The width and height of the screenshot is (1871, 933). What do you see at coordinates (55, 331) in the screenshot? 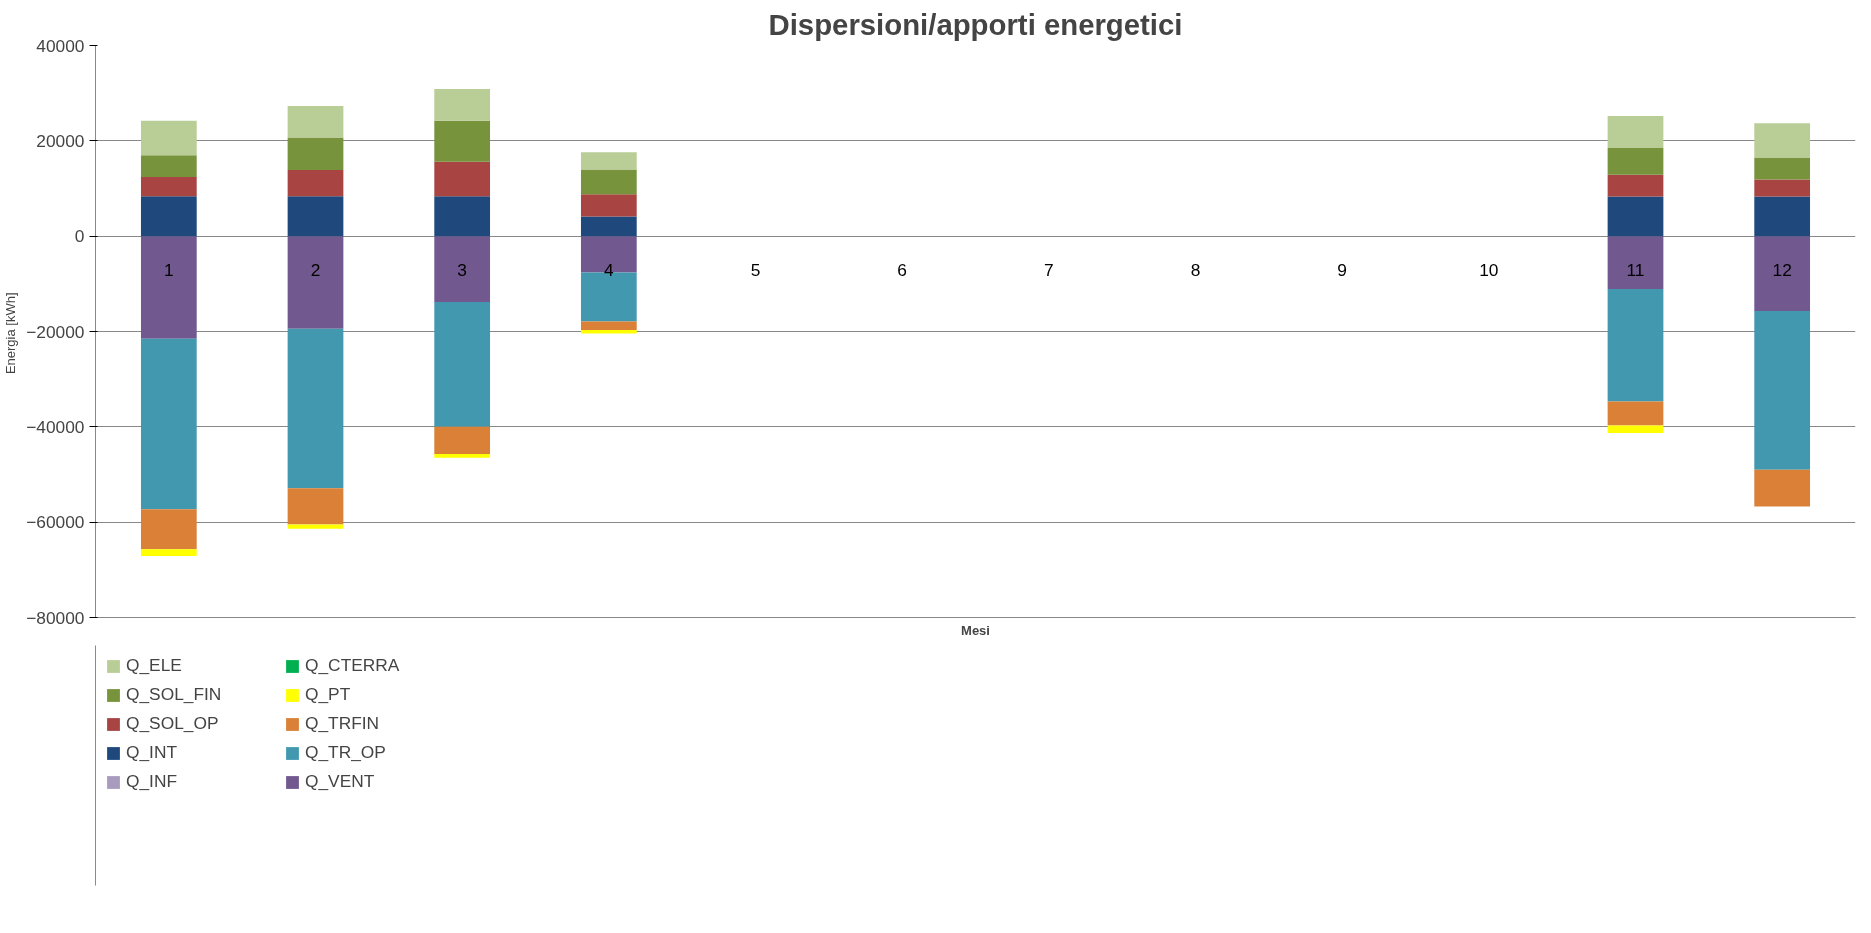
I see `y-tick-label: −20000` at bounding box center [55, 331].